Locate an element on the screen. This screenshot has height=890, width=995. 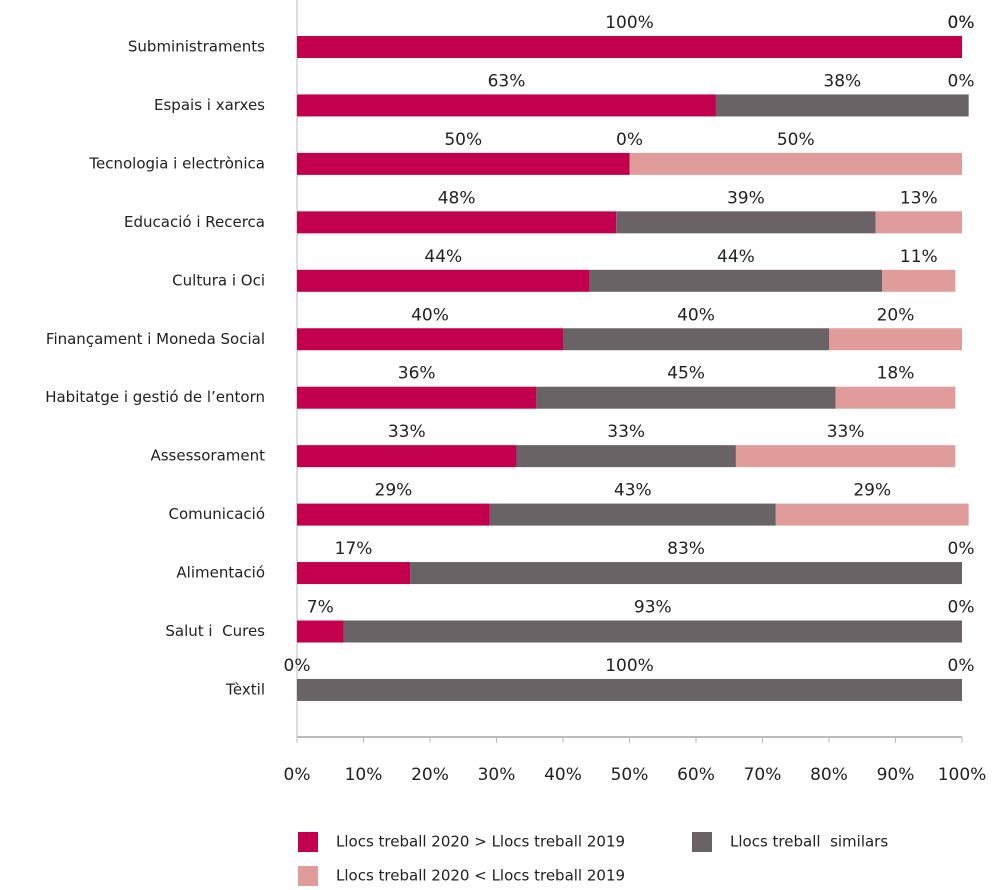
data-label: 39% is located at coordinates (746, 198).